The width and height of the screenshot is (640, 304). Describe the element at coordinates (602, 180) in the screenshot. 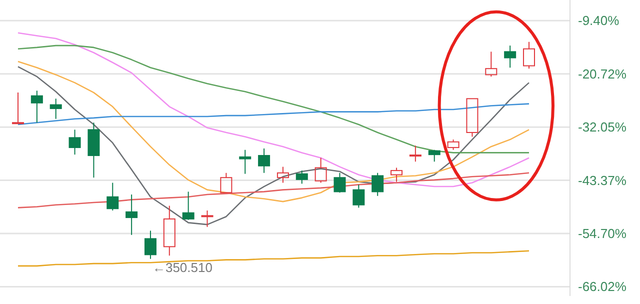

I see `y-tick-label: -43.37%` at that location.